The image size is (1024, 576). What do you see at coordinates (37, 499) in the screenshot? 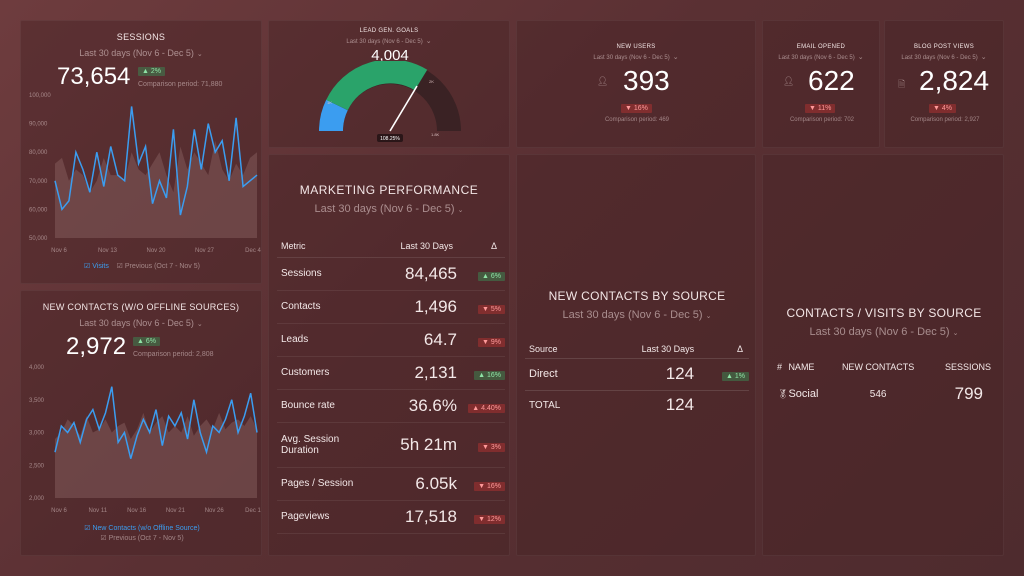
I see `y-tick-label: 2,000` at bounding box center [37, 499].